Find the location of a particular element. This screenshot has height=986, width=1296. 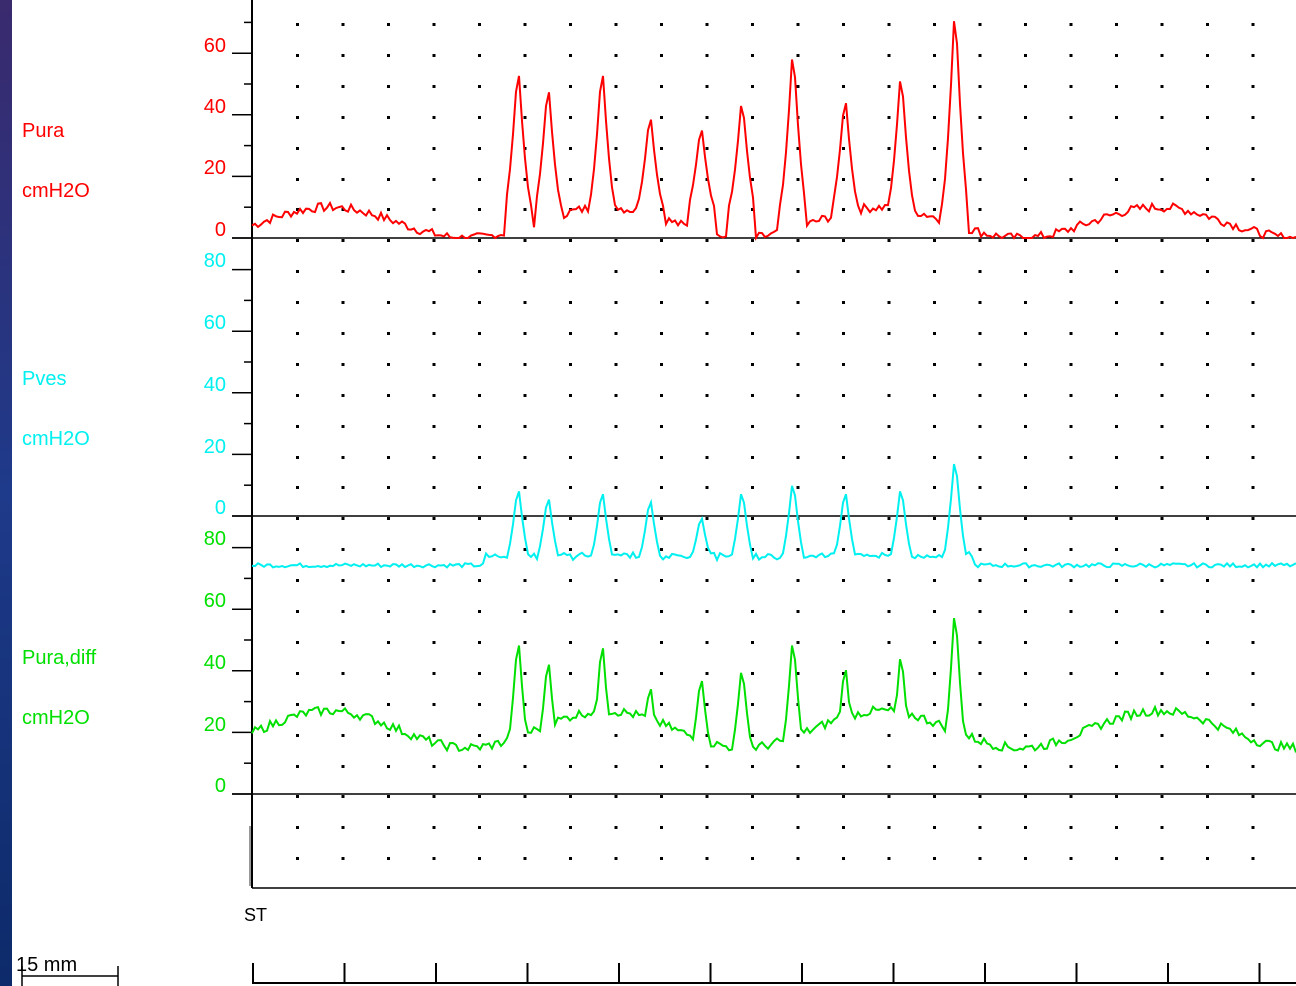

y-tick-label-pdiff: 40 is located at coordinates (215, 663).